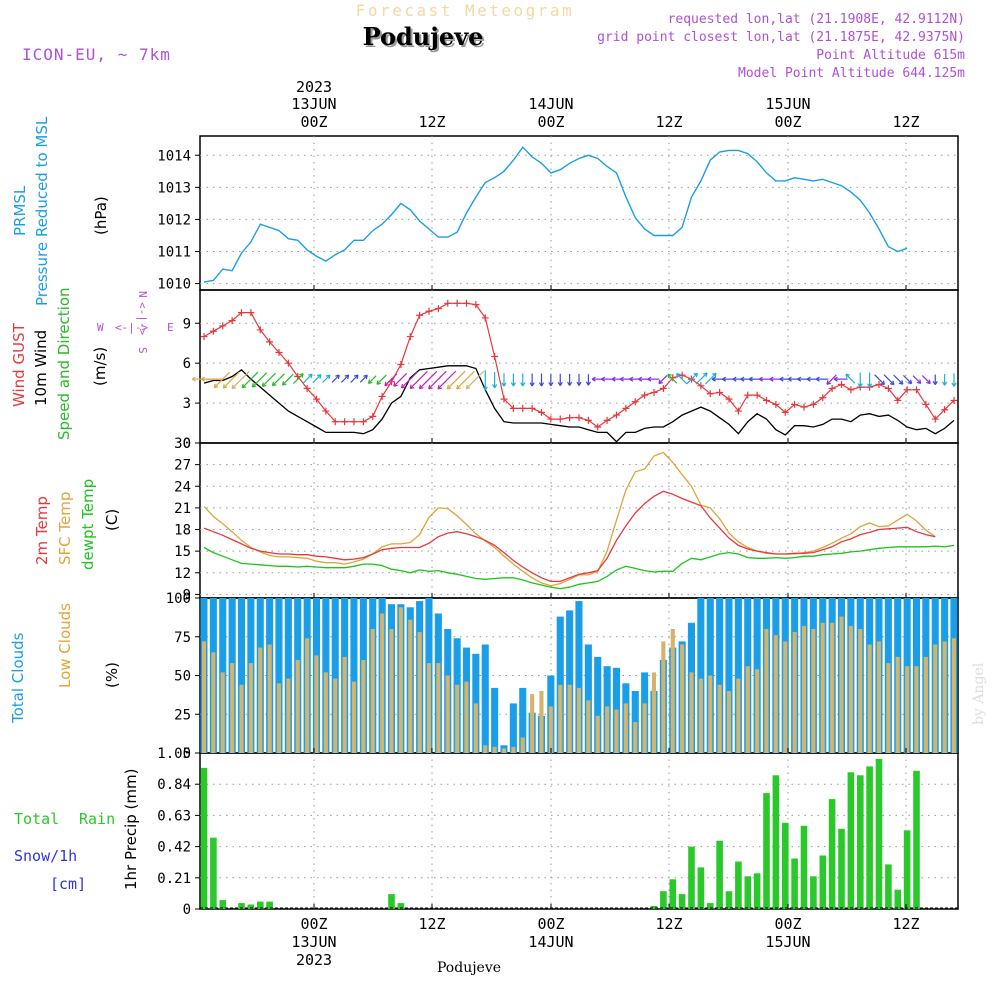  I want to click on compass-arrows-v: <-|->, so click(142, 318).